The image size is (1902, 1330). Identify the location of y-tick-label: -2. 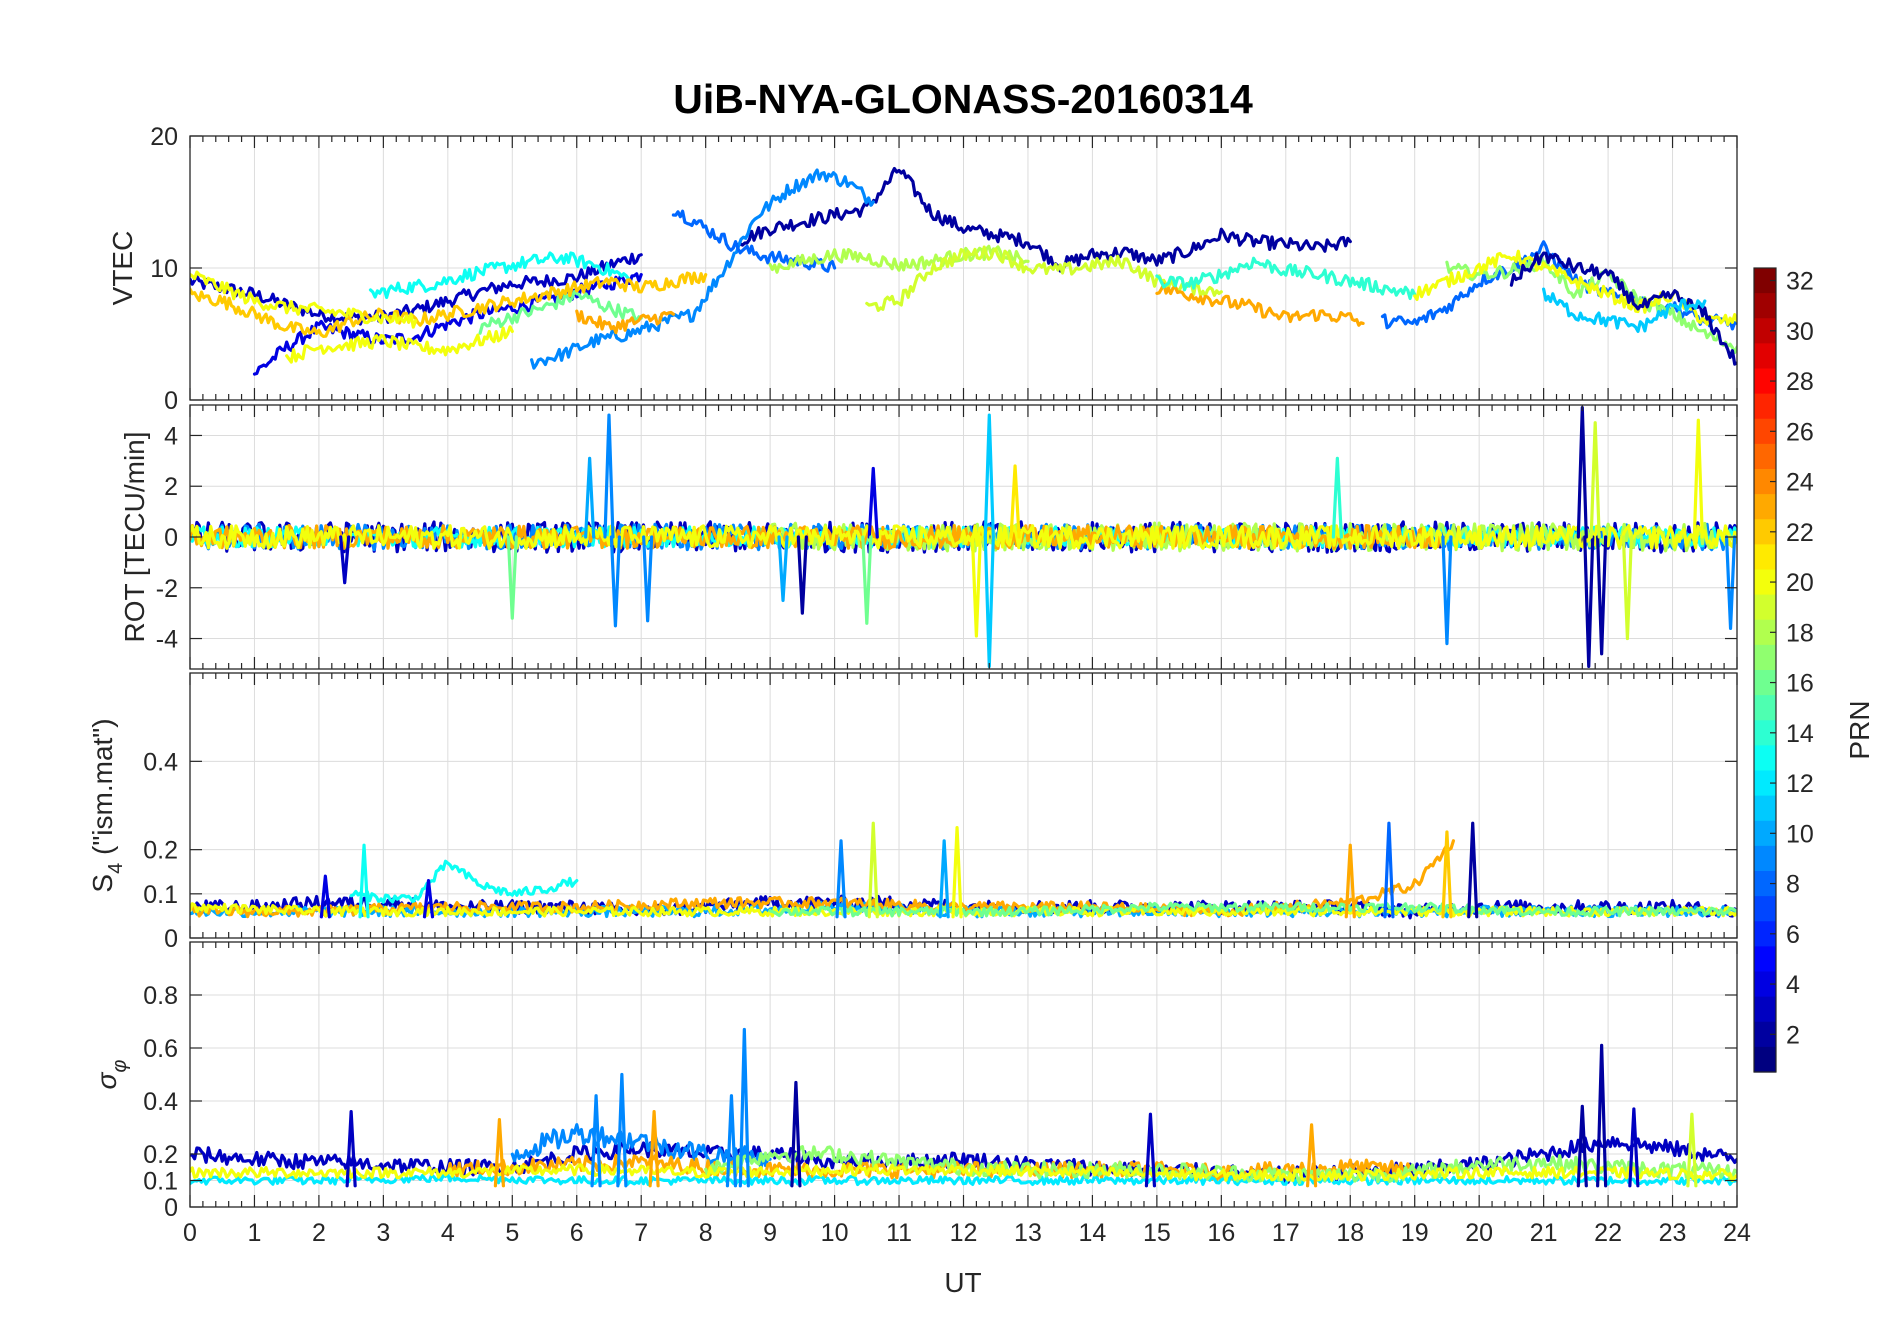
(167, 589).